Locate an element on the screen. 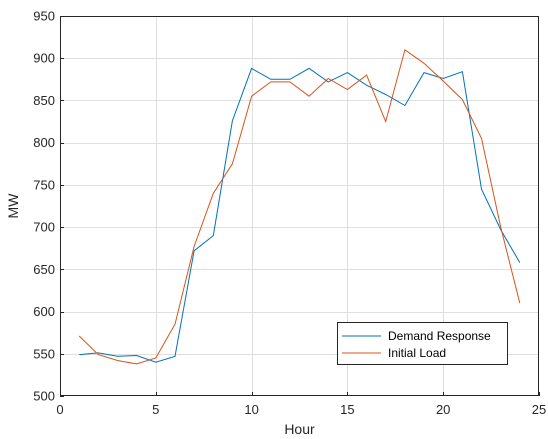  legend-box is located at coordinates (422, 343).